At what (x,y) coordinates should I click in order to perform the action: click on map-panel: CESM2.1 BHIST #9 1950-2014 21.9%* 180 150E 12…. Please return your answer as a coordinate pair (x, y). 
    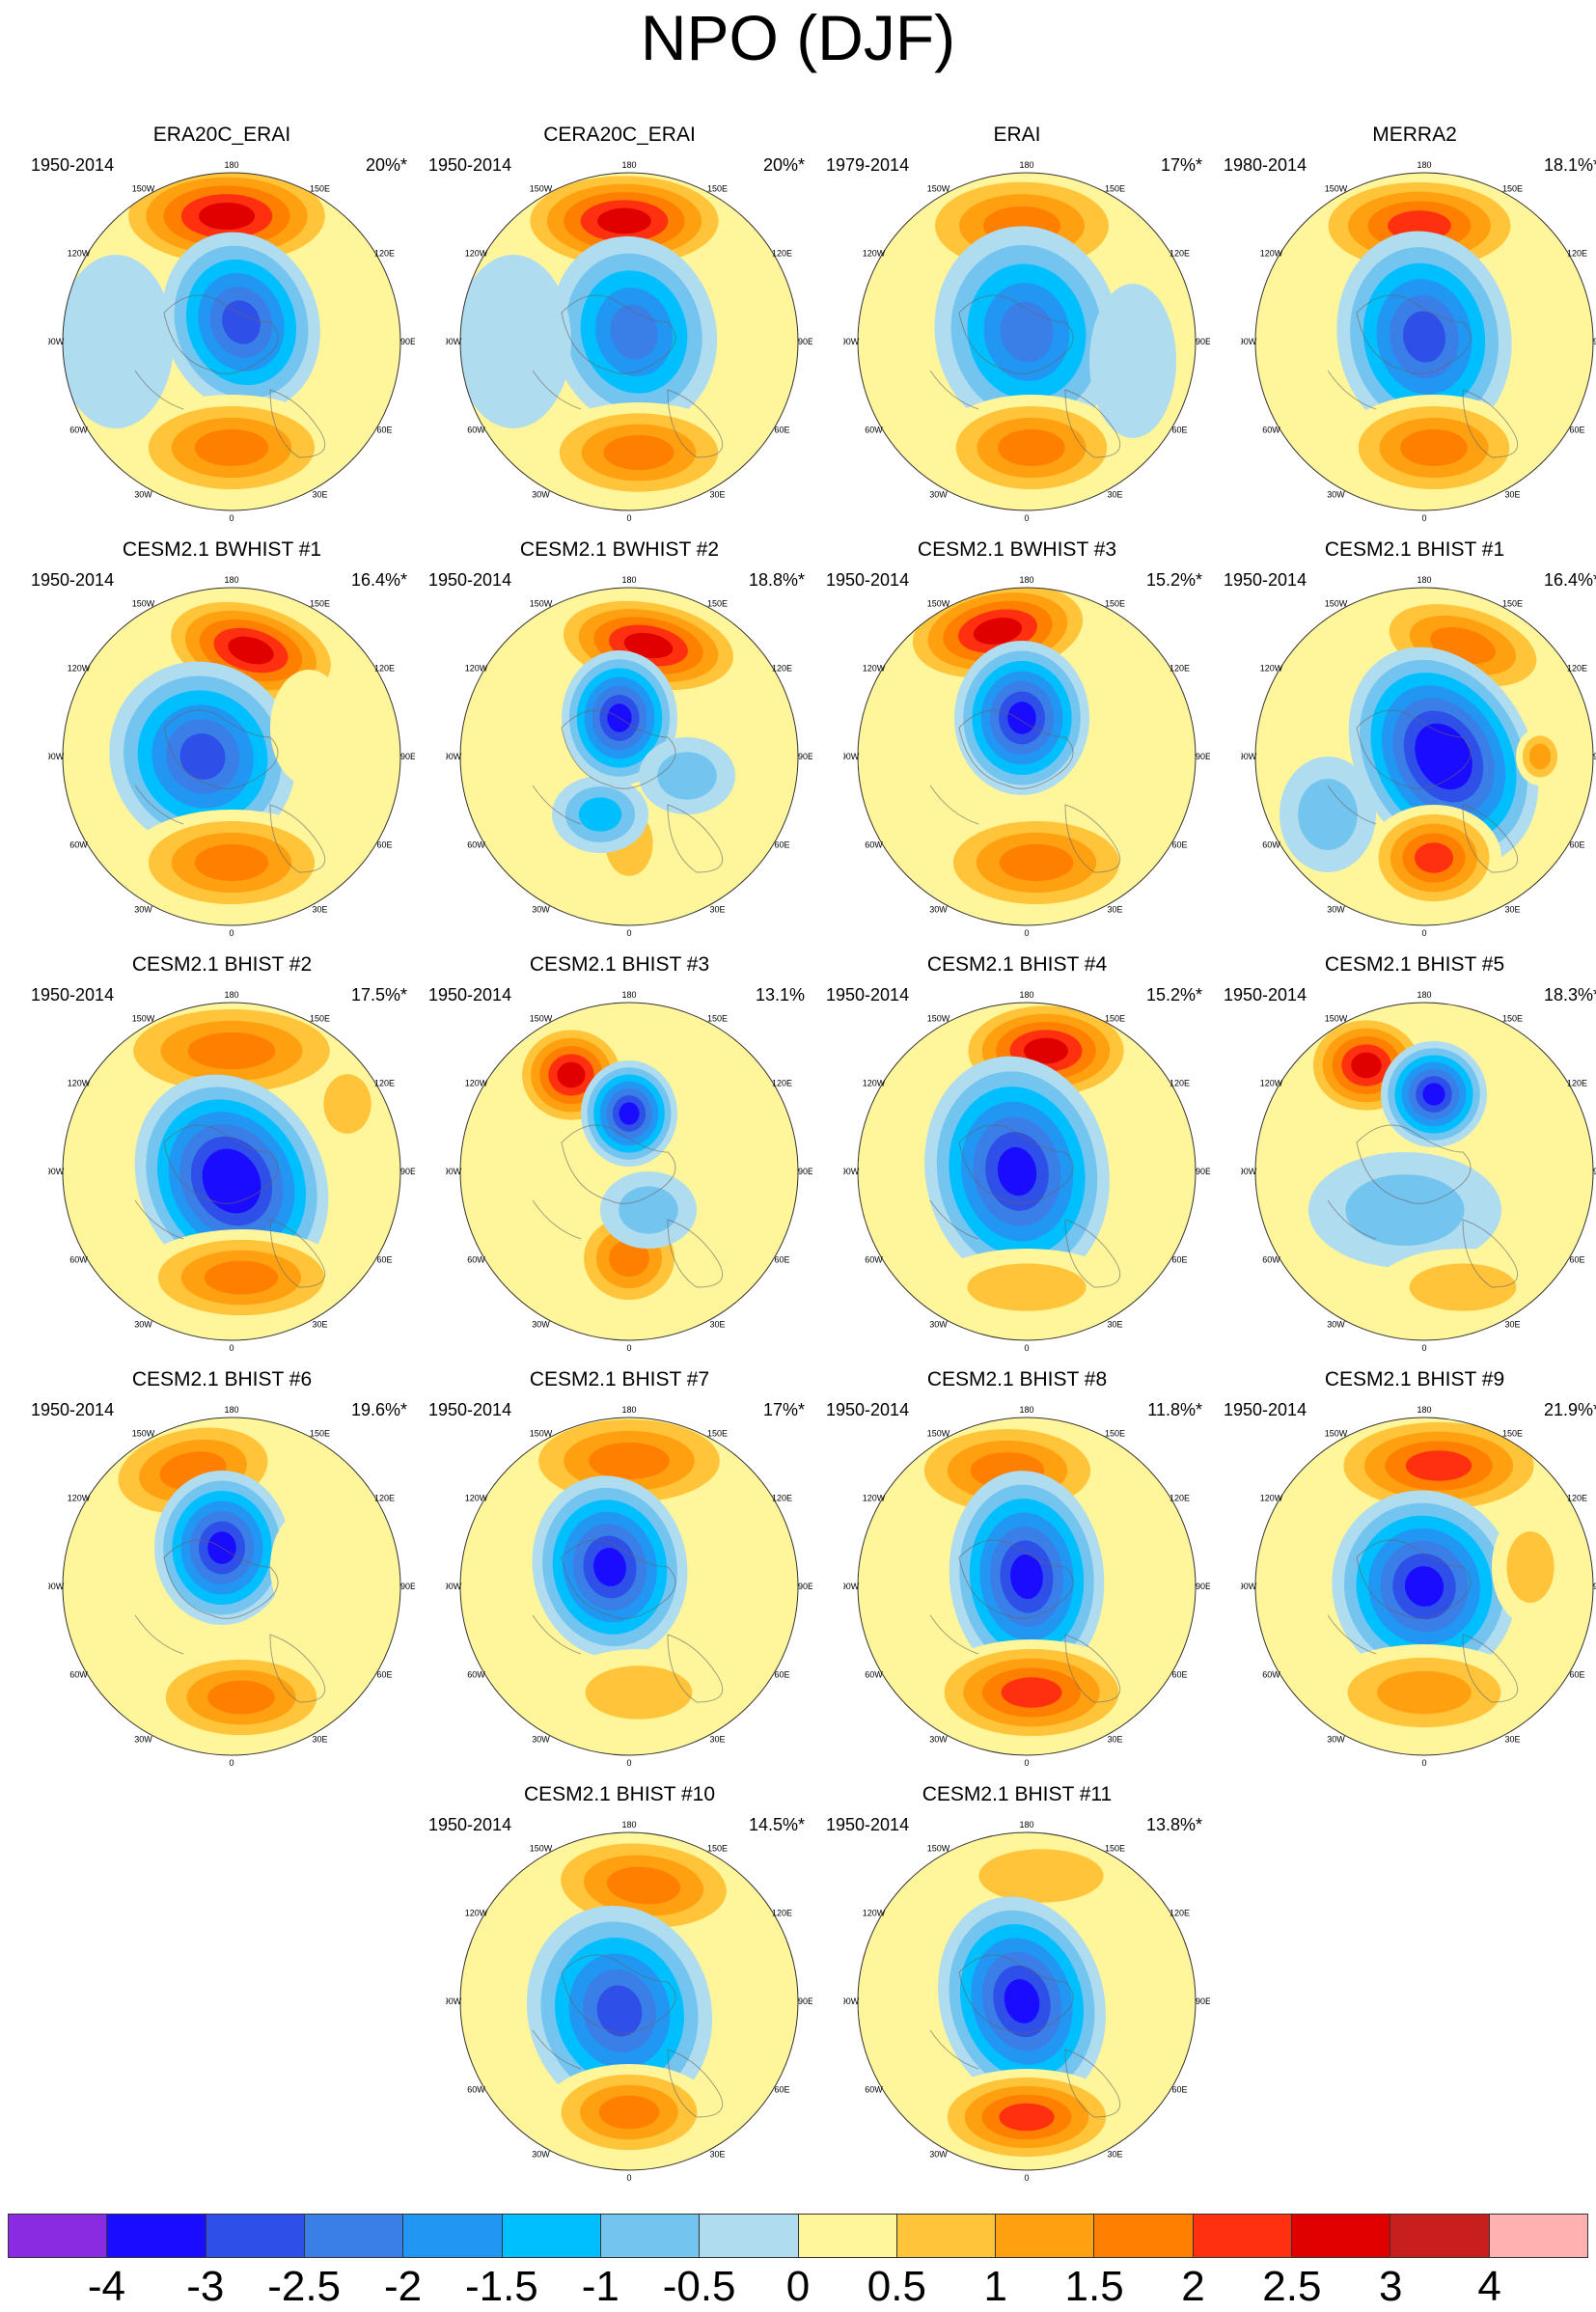
    Looking at the image, I should click on (1409, 1571).